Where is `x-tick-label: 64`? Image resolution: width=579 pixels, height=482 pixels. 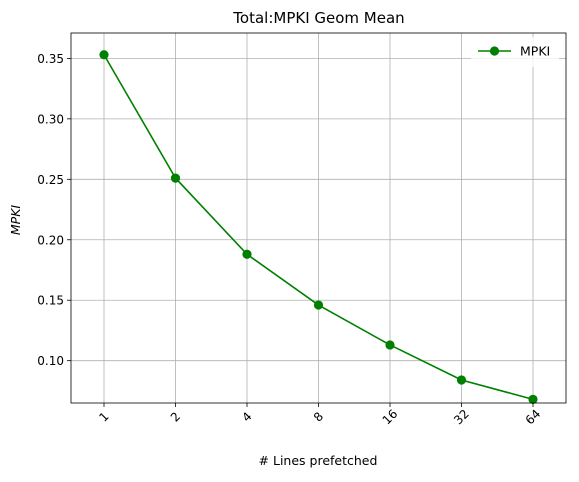 x-tick-label: 64 is located at coordinates (533, 417).